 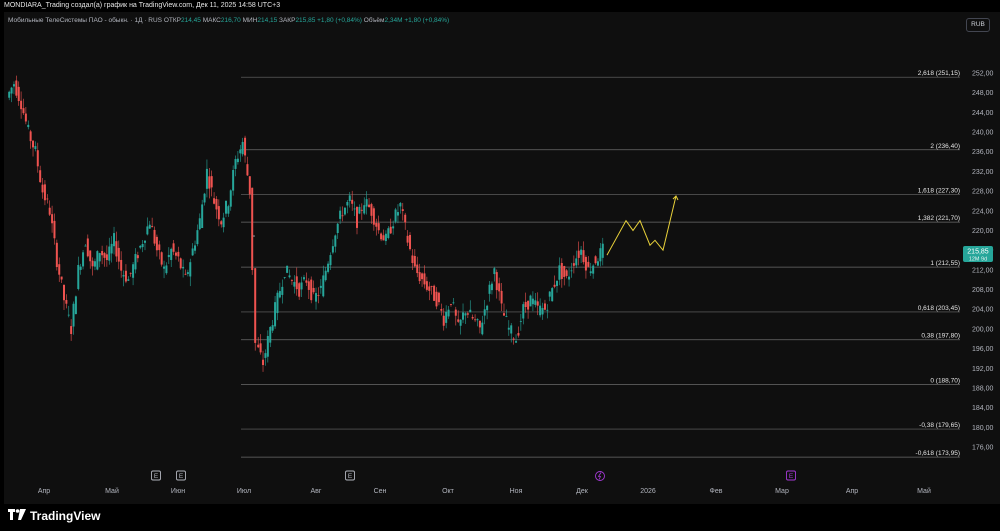 What do you see at coordinates (305, 20) in the screenshot?
I see `close-value: 215,85` at bounding box center [305, 20].